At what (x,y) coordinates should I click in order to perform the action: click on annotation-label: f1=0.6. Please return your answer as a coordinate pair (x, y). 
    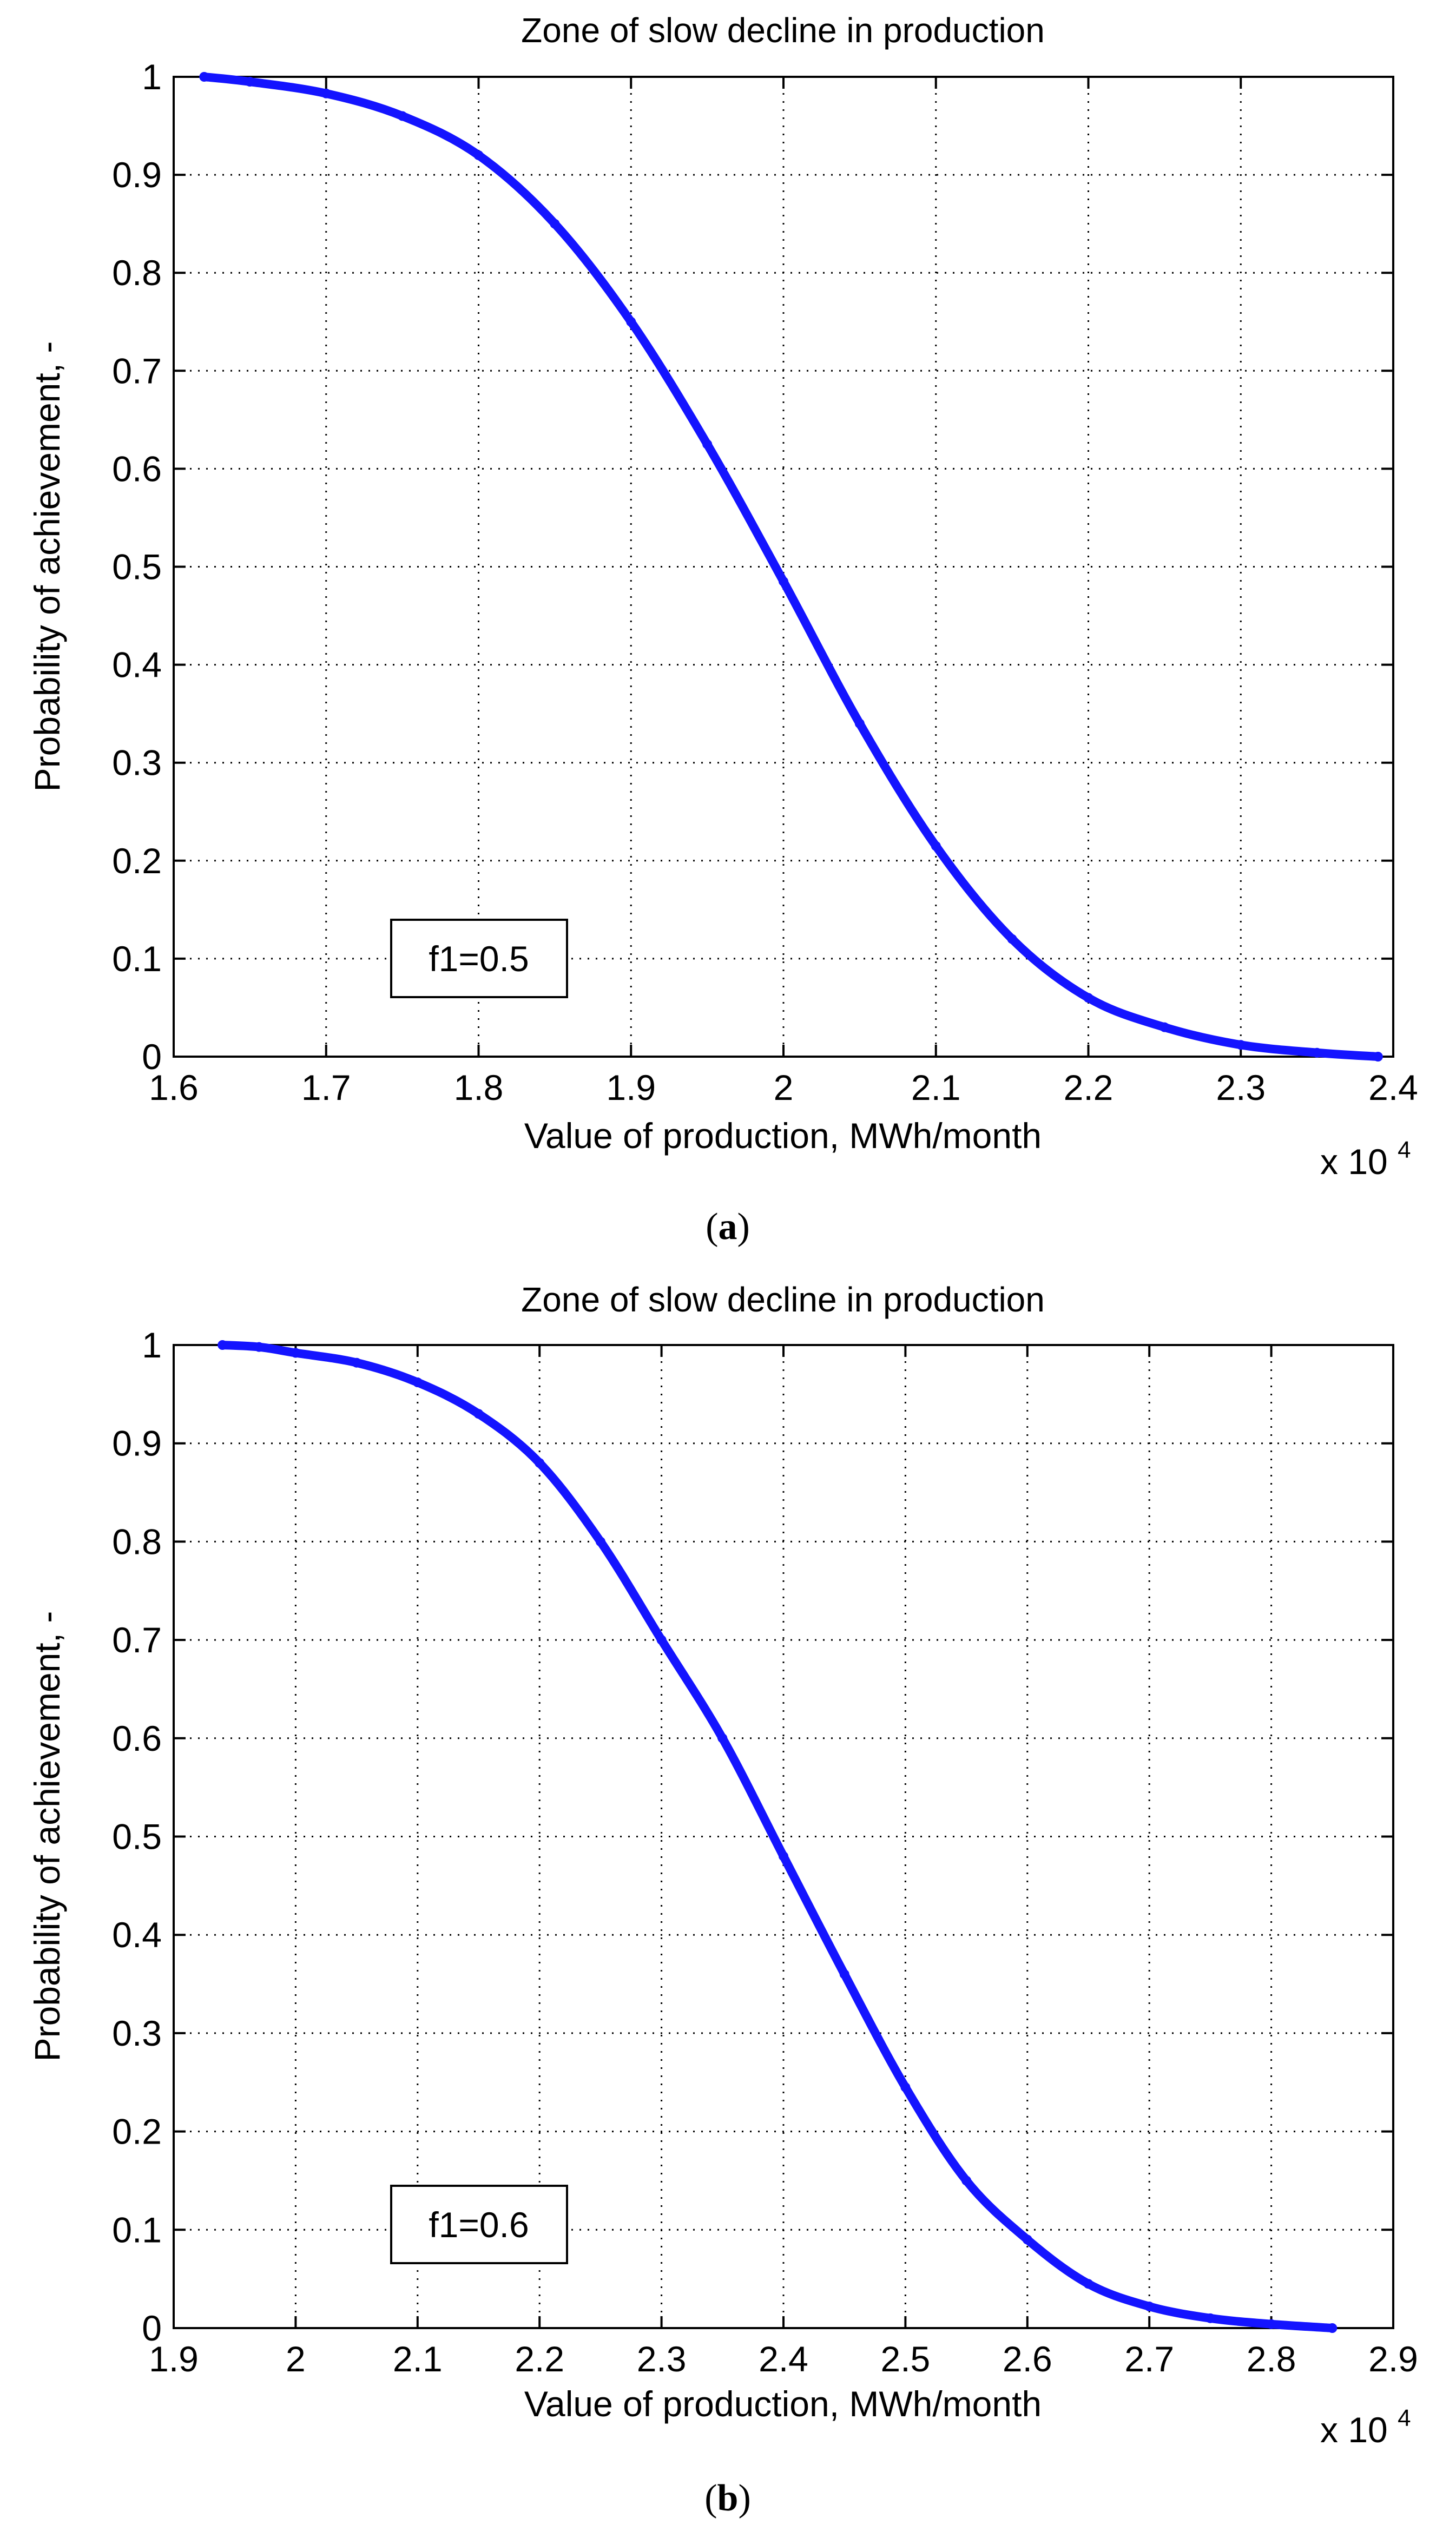
    Looking at the image, I should click on (479, 2225).